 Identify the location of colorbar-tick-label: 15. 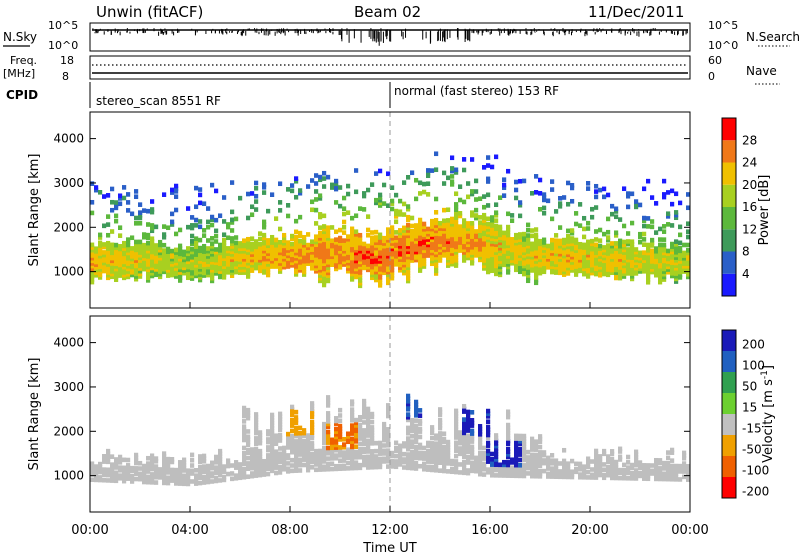
(749, 408).